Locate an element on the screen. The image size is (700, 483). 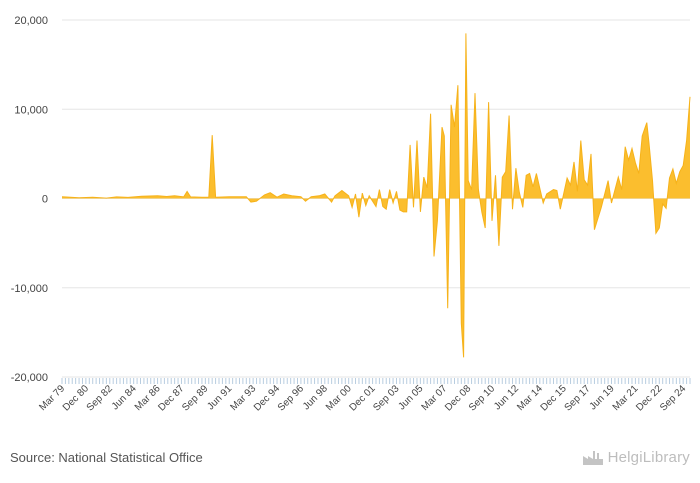
x-tick-label: Sep 17 is located at coordinates (578, 398).